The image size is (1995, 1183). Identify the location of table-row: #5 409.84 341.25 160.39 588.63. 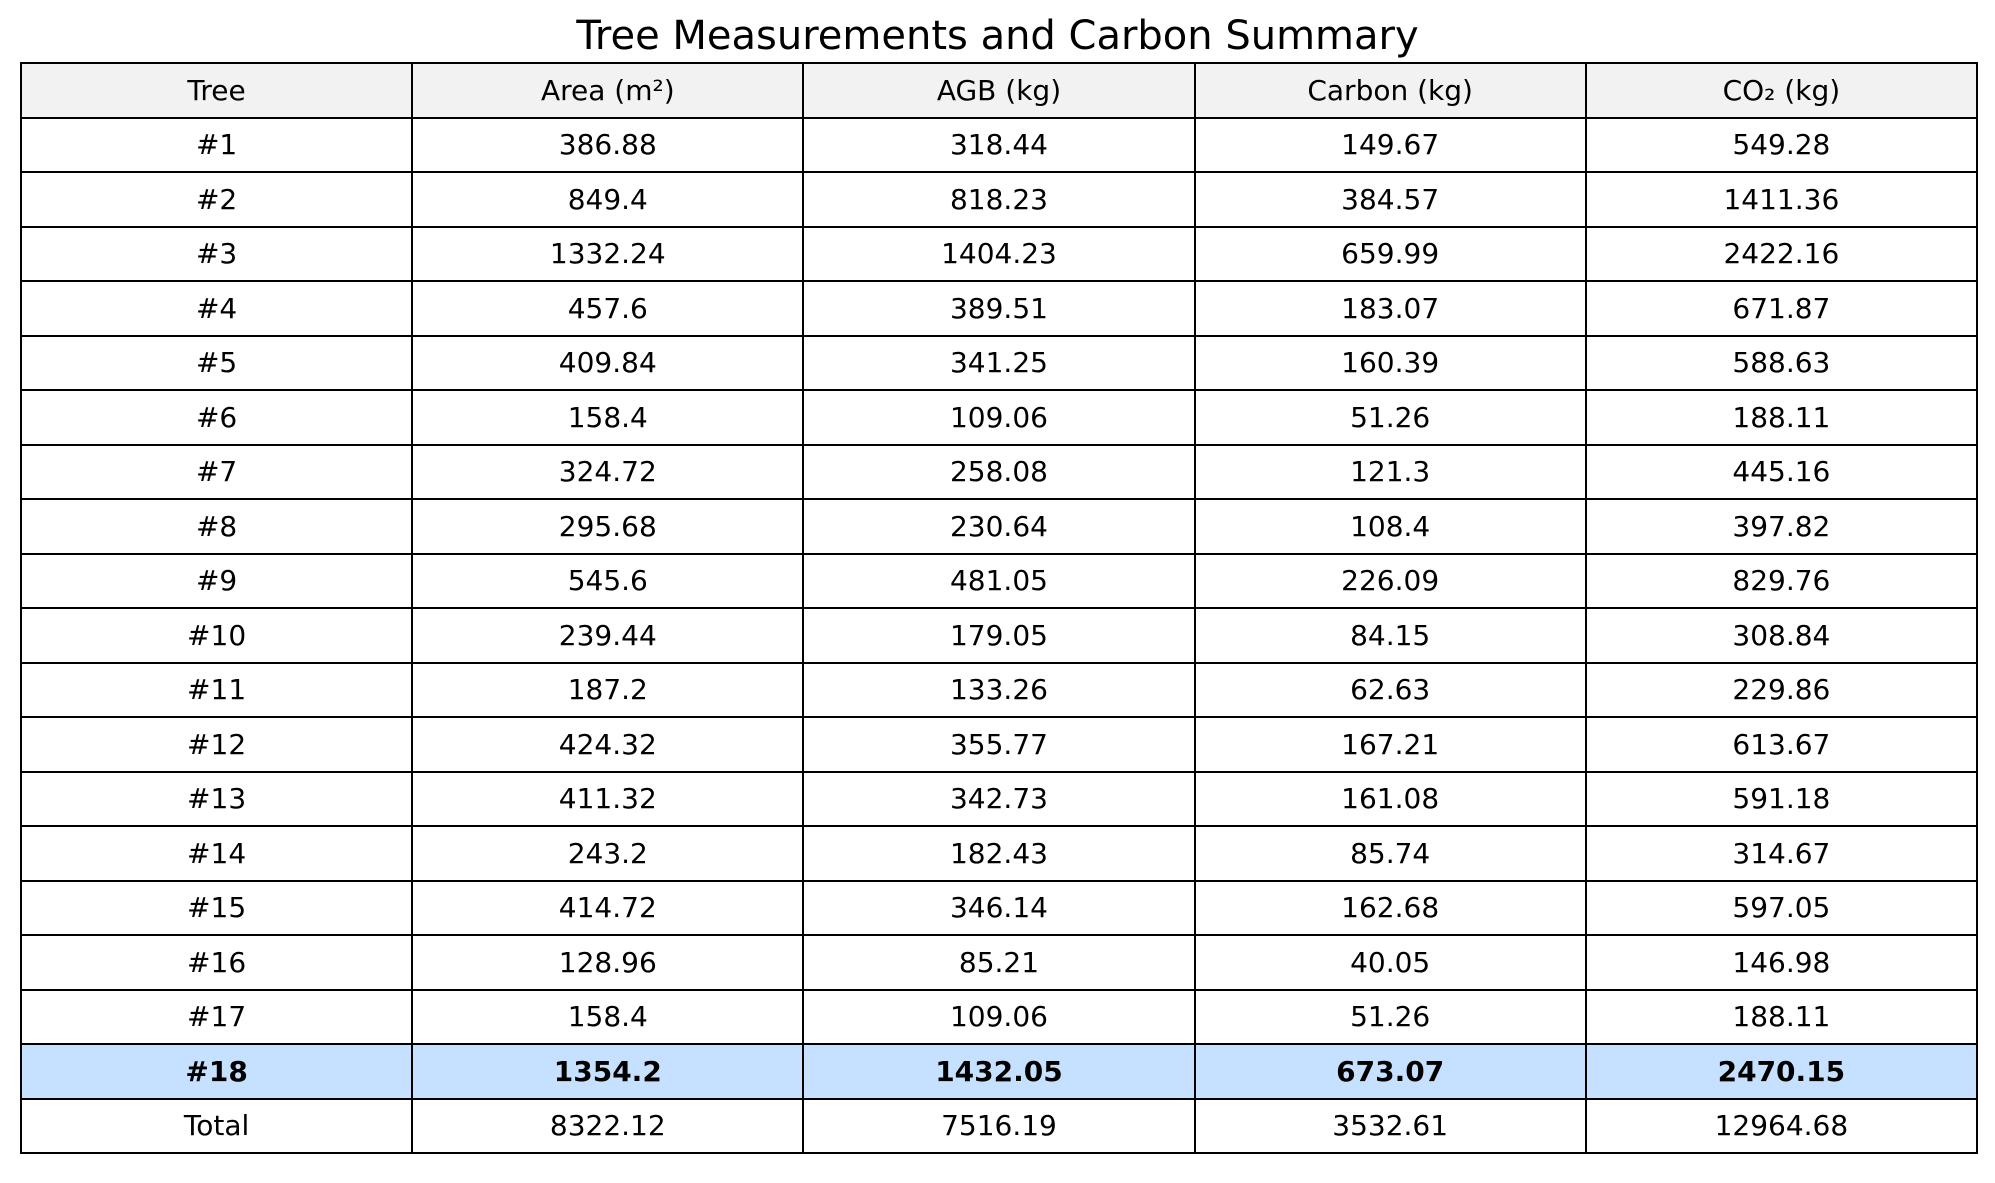
(999, 362).